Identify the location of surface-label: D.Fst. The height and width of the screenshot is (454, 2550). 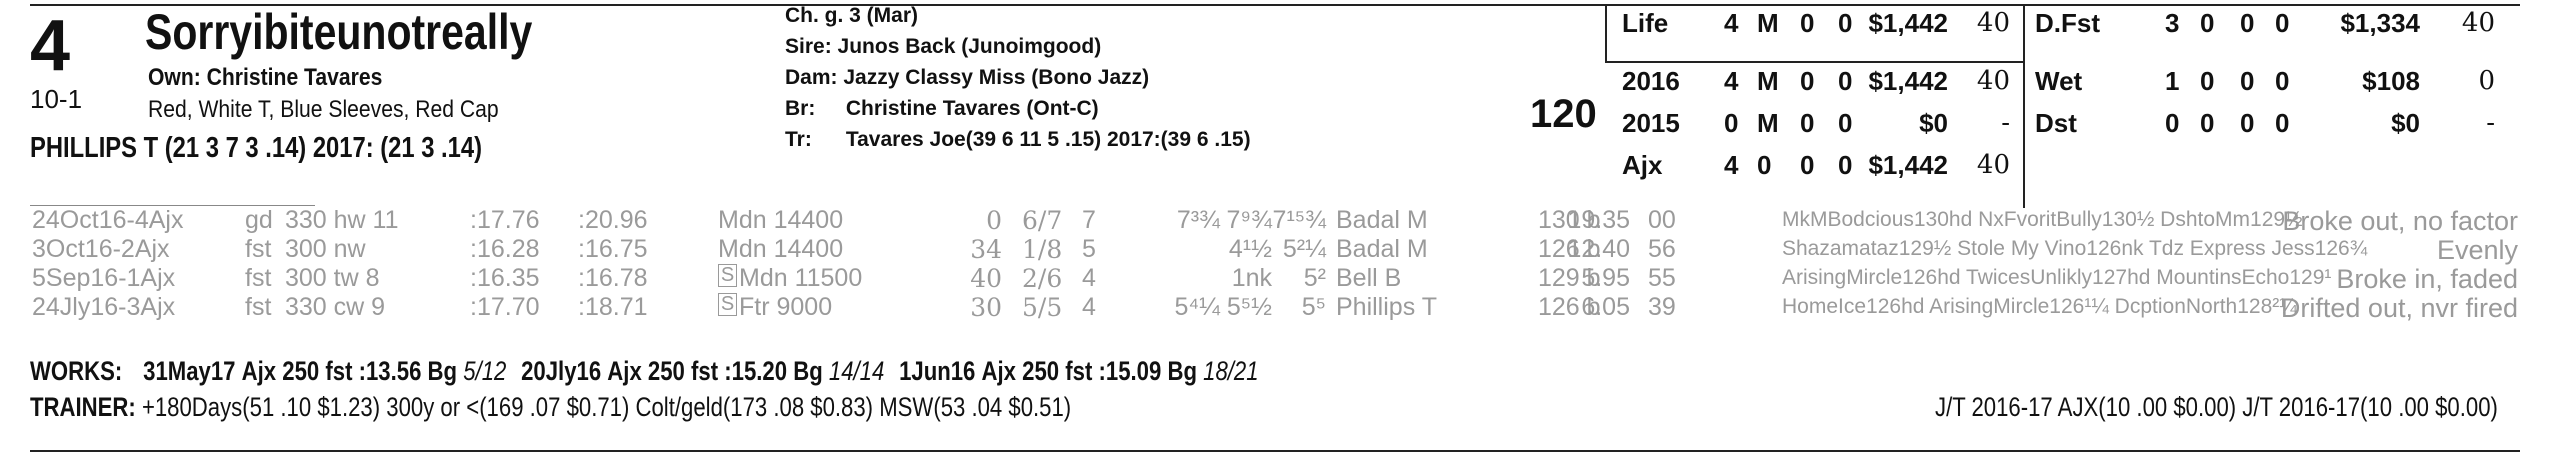
(2067, 23).